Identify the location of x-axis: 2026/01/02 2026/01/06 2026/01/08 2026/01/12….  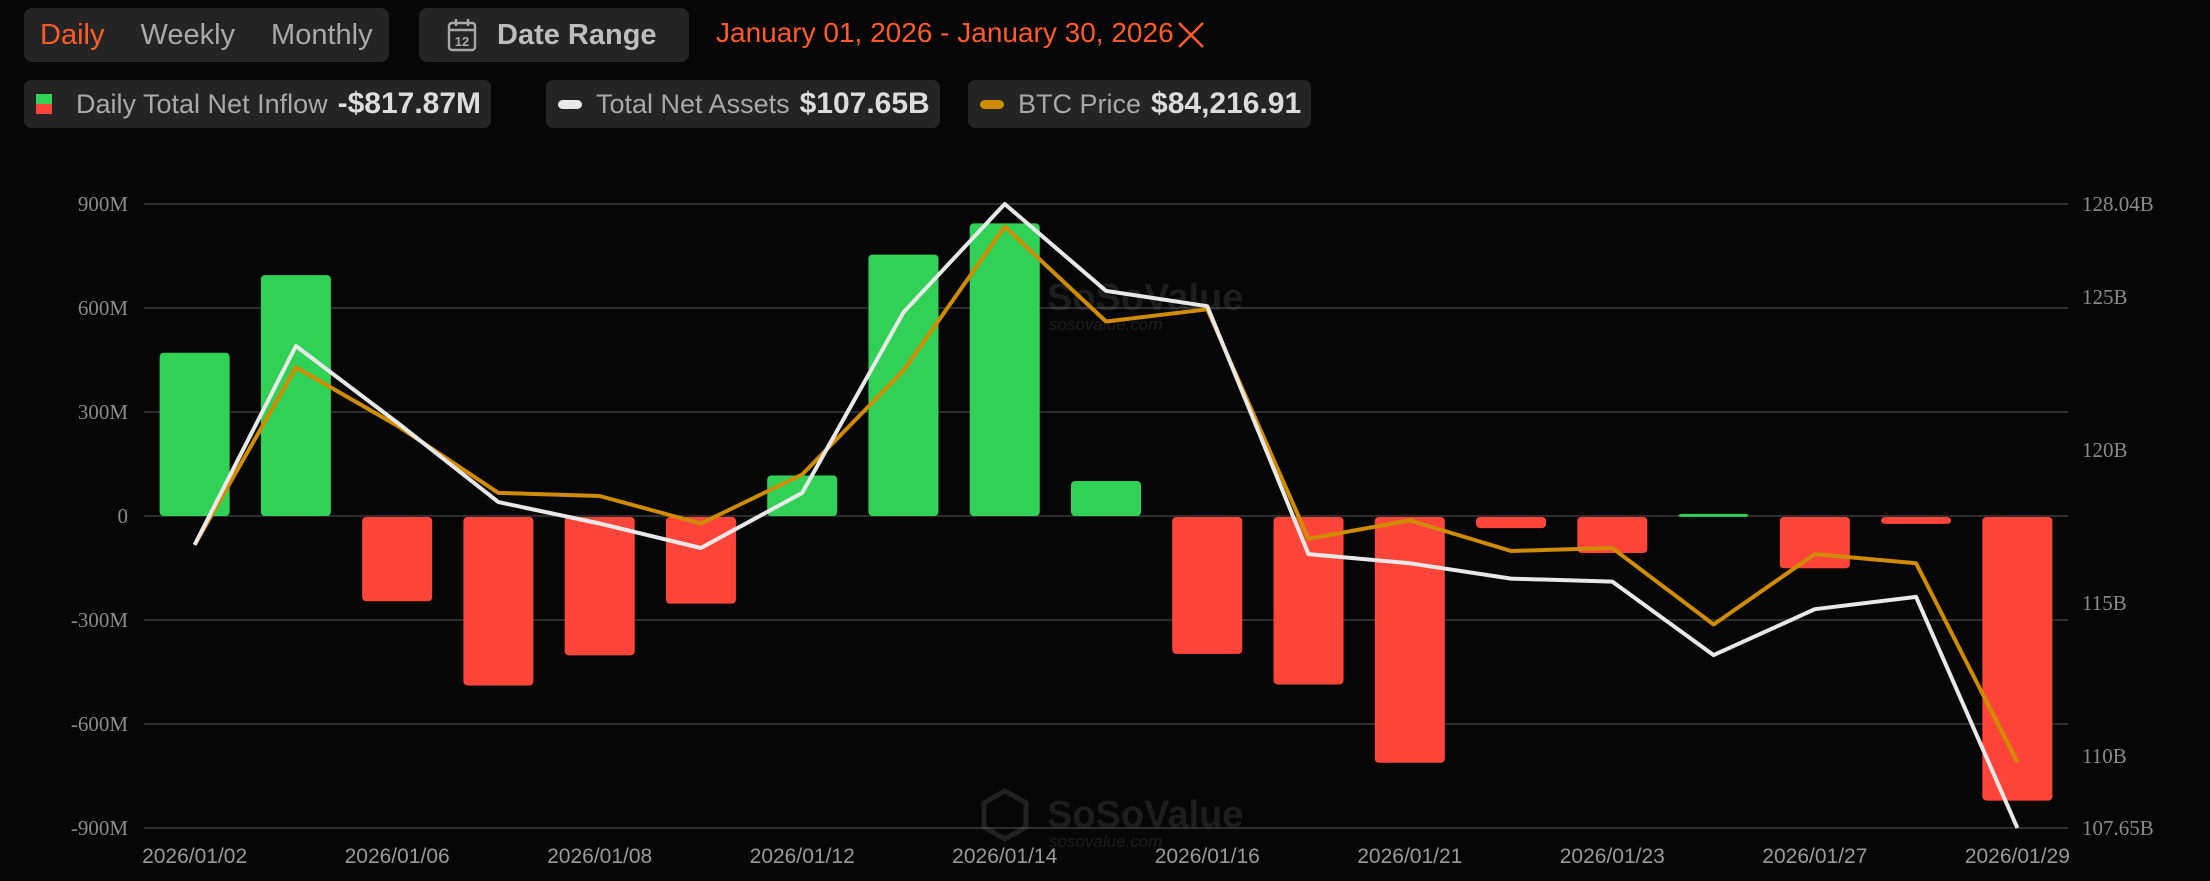
(1106, 856).